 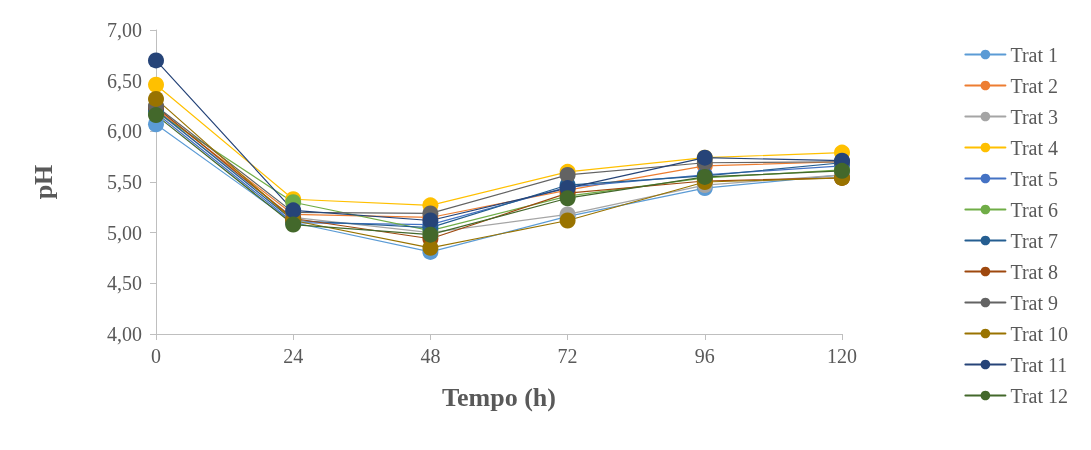 I want to click on y-tick-label: 4,50, so click(x=124, y=283).